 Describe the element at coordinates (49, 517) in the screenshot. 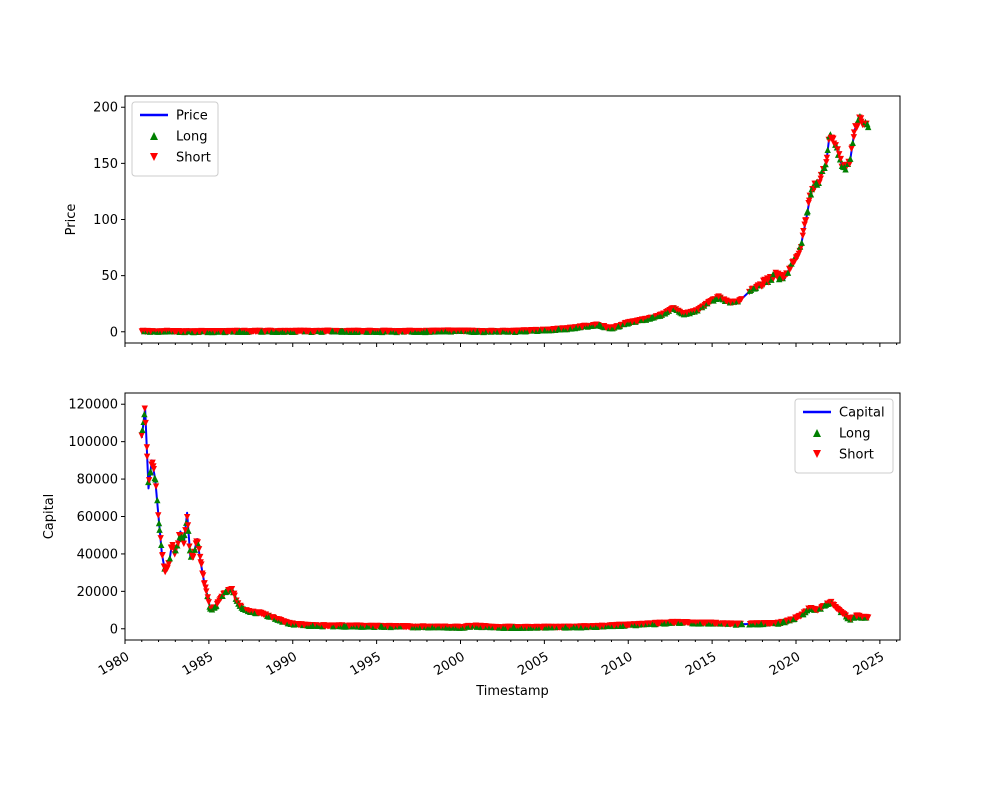

I see `y-axis-label: Capital` at that location.